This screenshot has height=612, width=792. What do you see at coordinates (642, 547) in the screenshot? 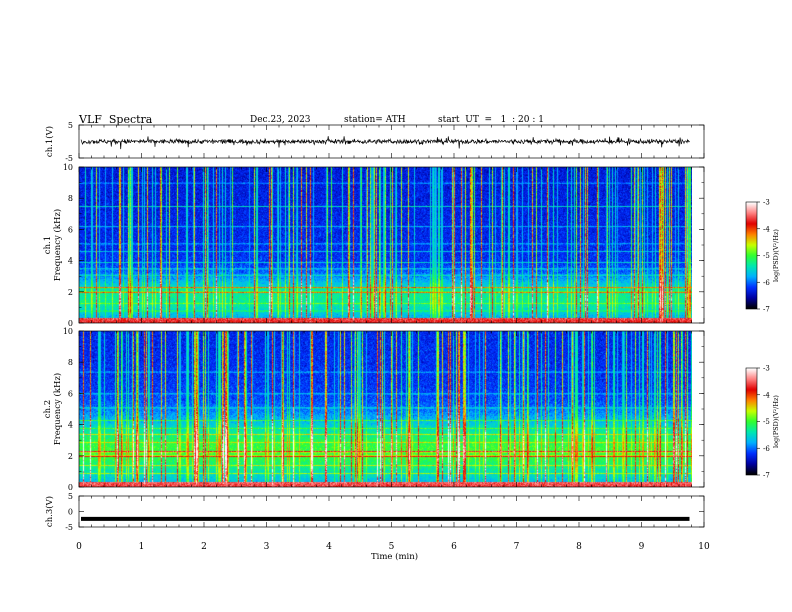
I see `x-tick-label: 9` at bounding box center [642, 547].